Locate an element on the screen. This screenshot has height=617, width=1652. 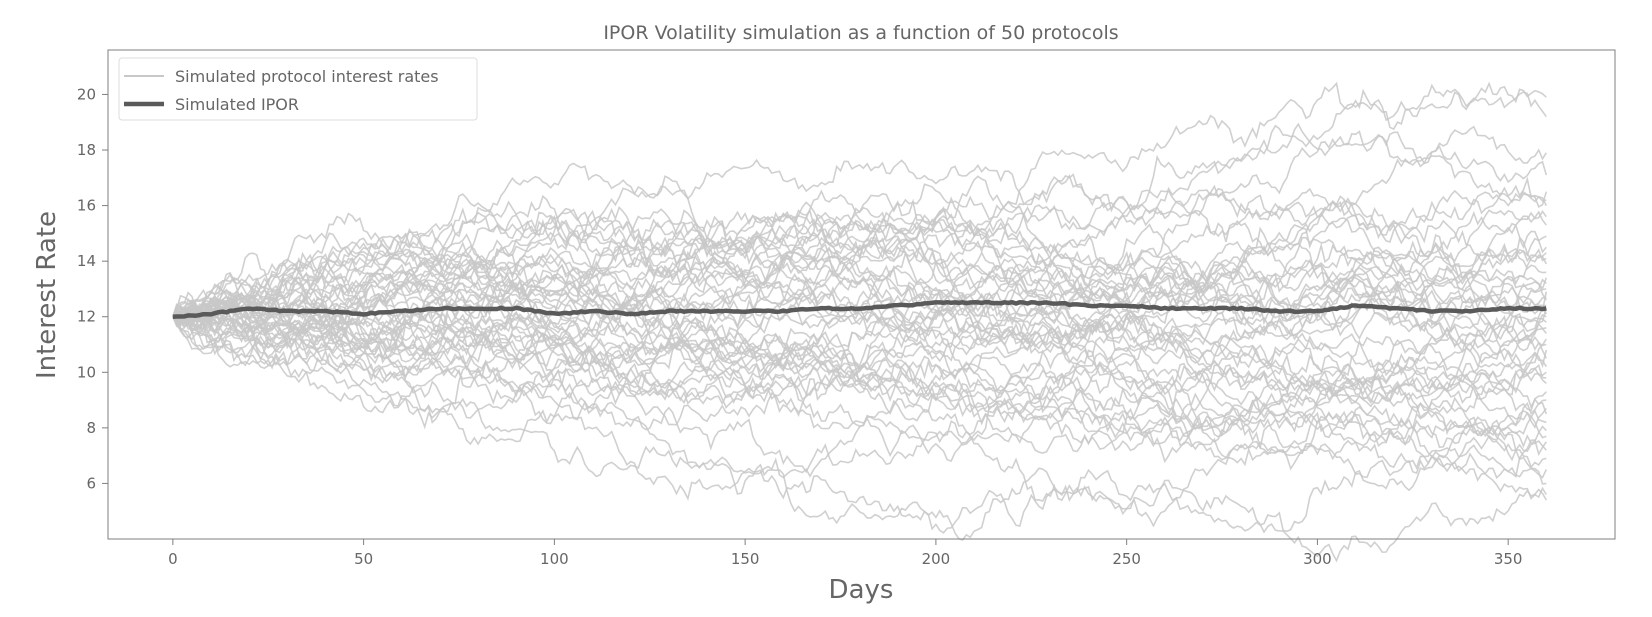
x-tick-label: 0 is located at coordinates (173, 559).